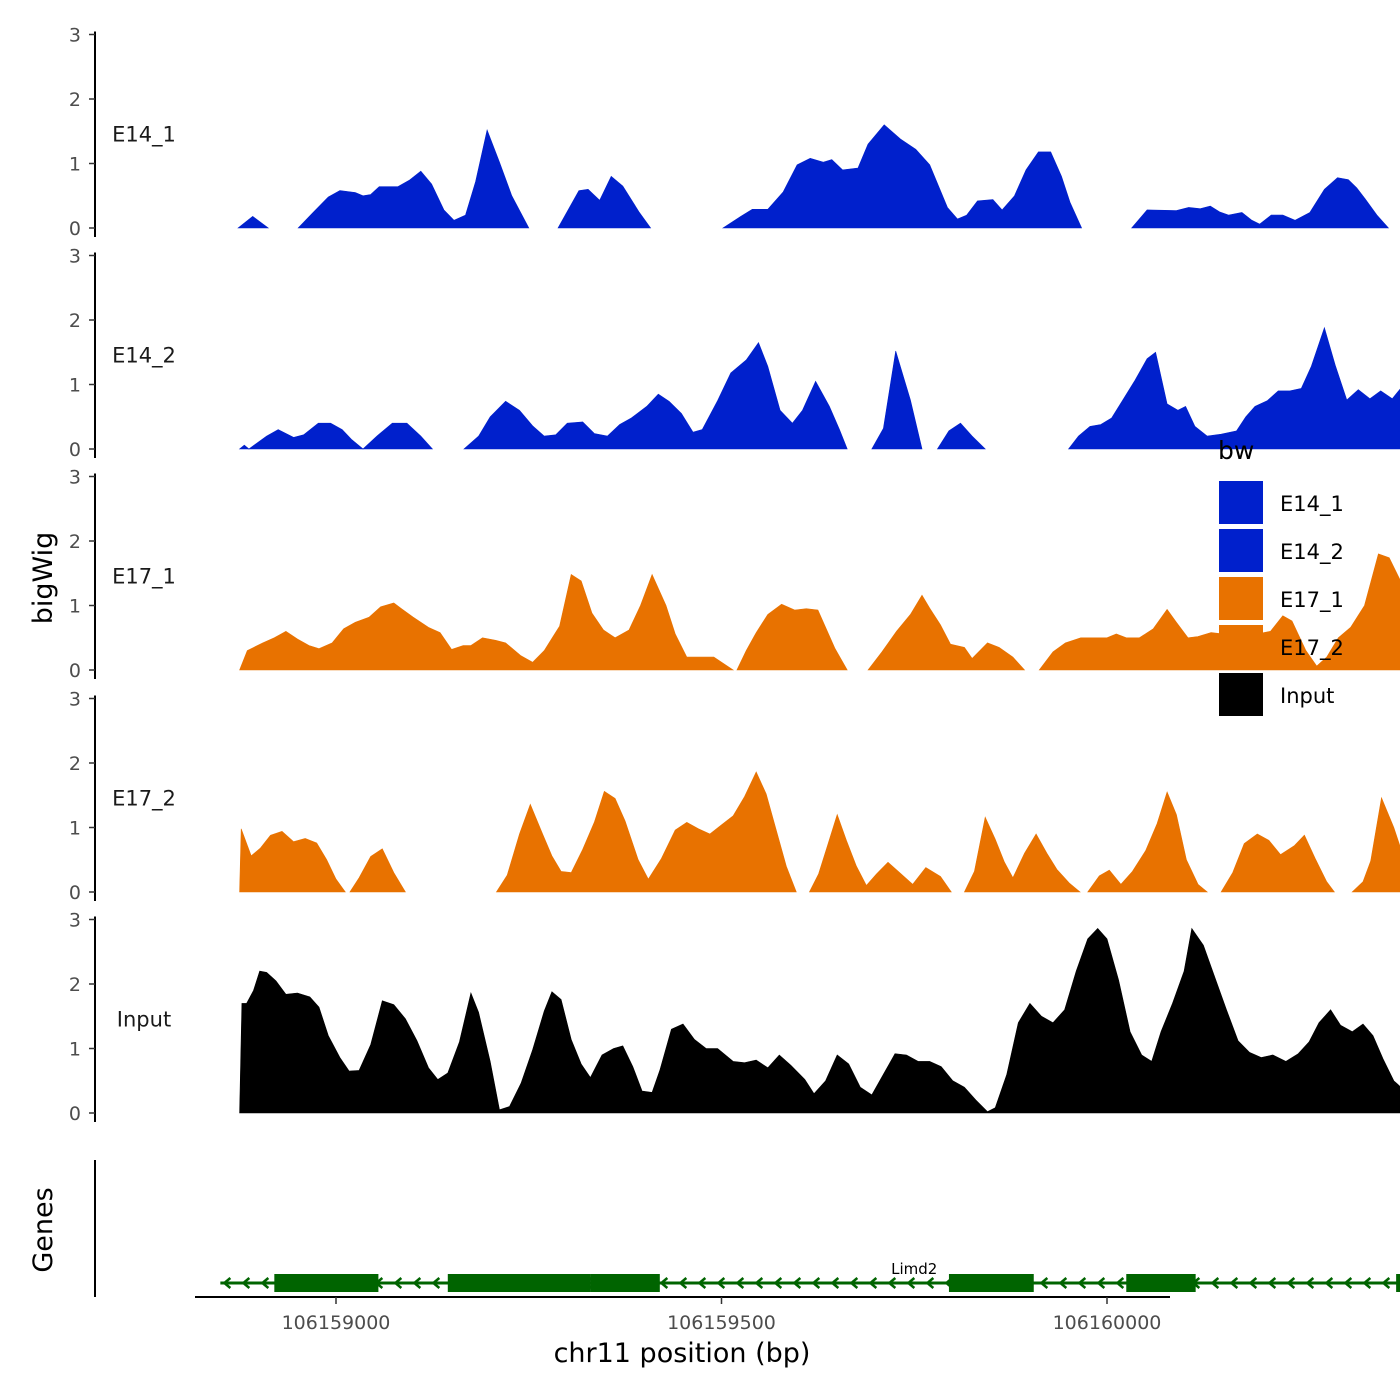 The image size is (1400, 1400). Describe the element at coordinates (336, 1323) in the screenshot. I see `x-tick-label: 106159000` at that location.